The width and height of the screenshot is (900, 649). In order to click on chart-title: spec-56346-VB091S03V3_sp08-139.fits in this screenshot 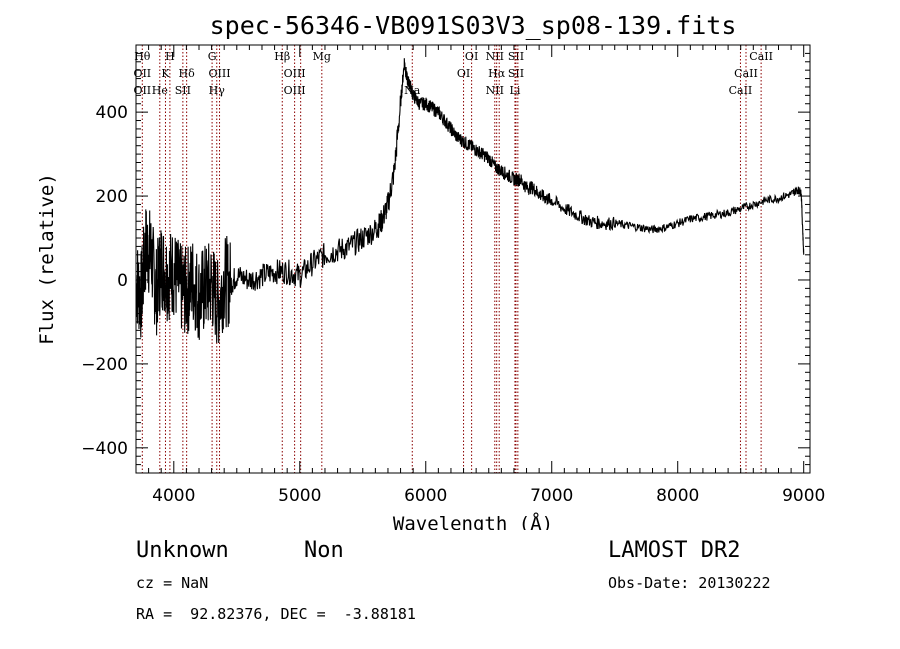, I will do `click(473, 25)`.